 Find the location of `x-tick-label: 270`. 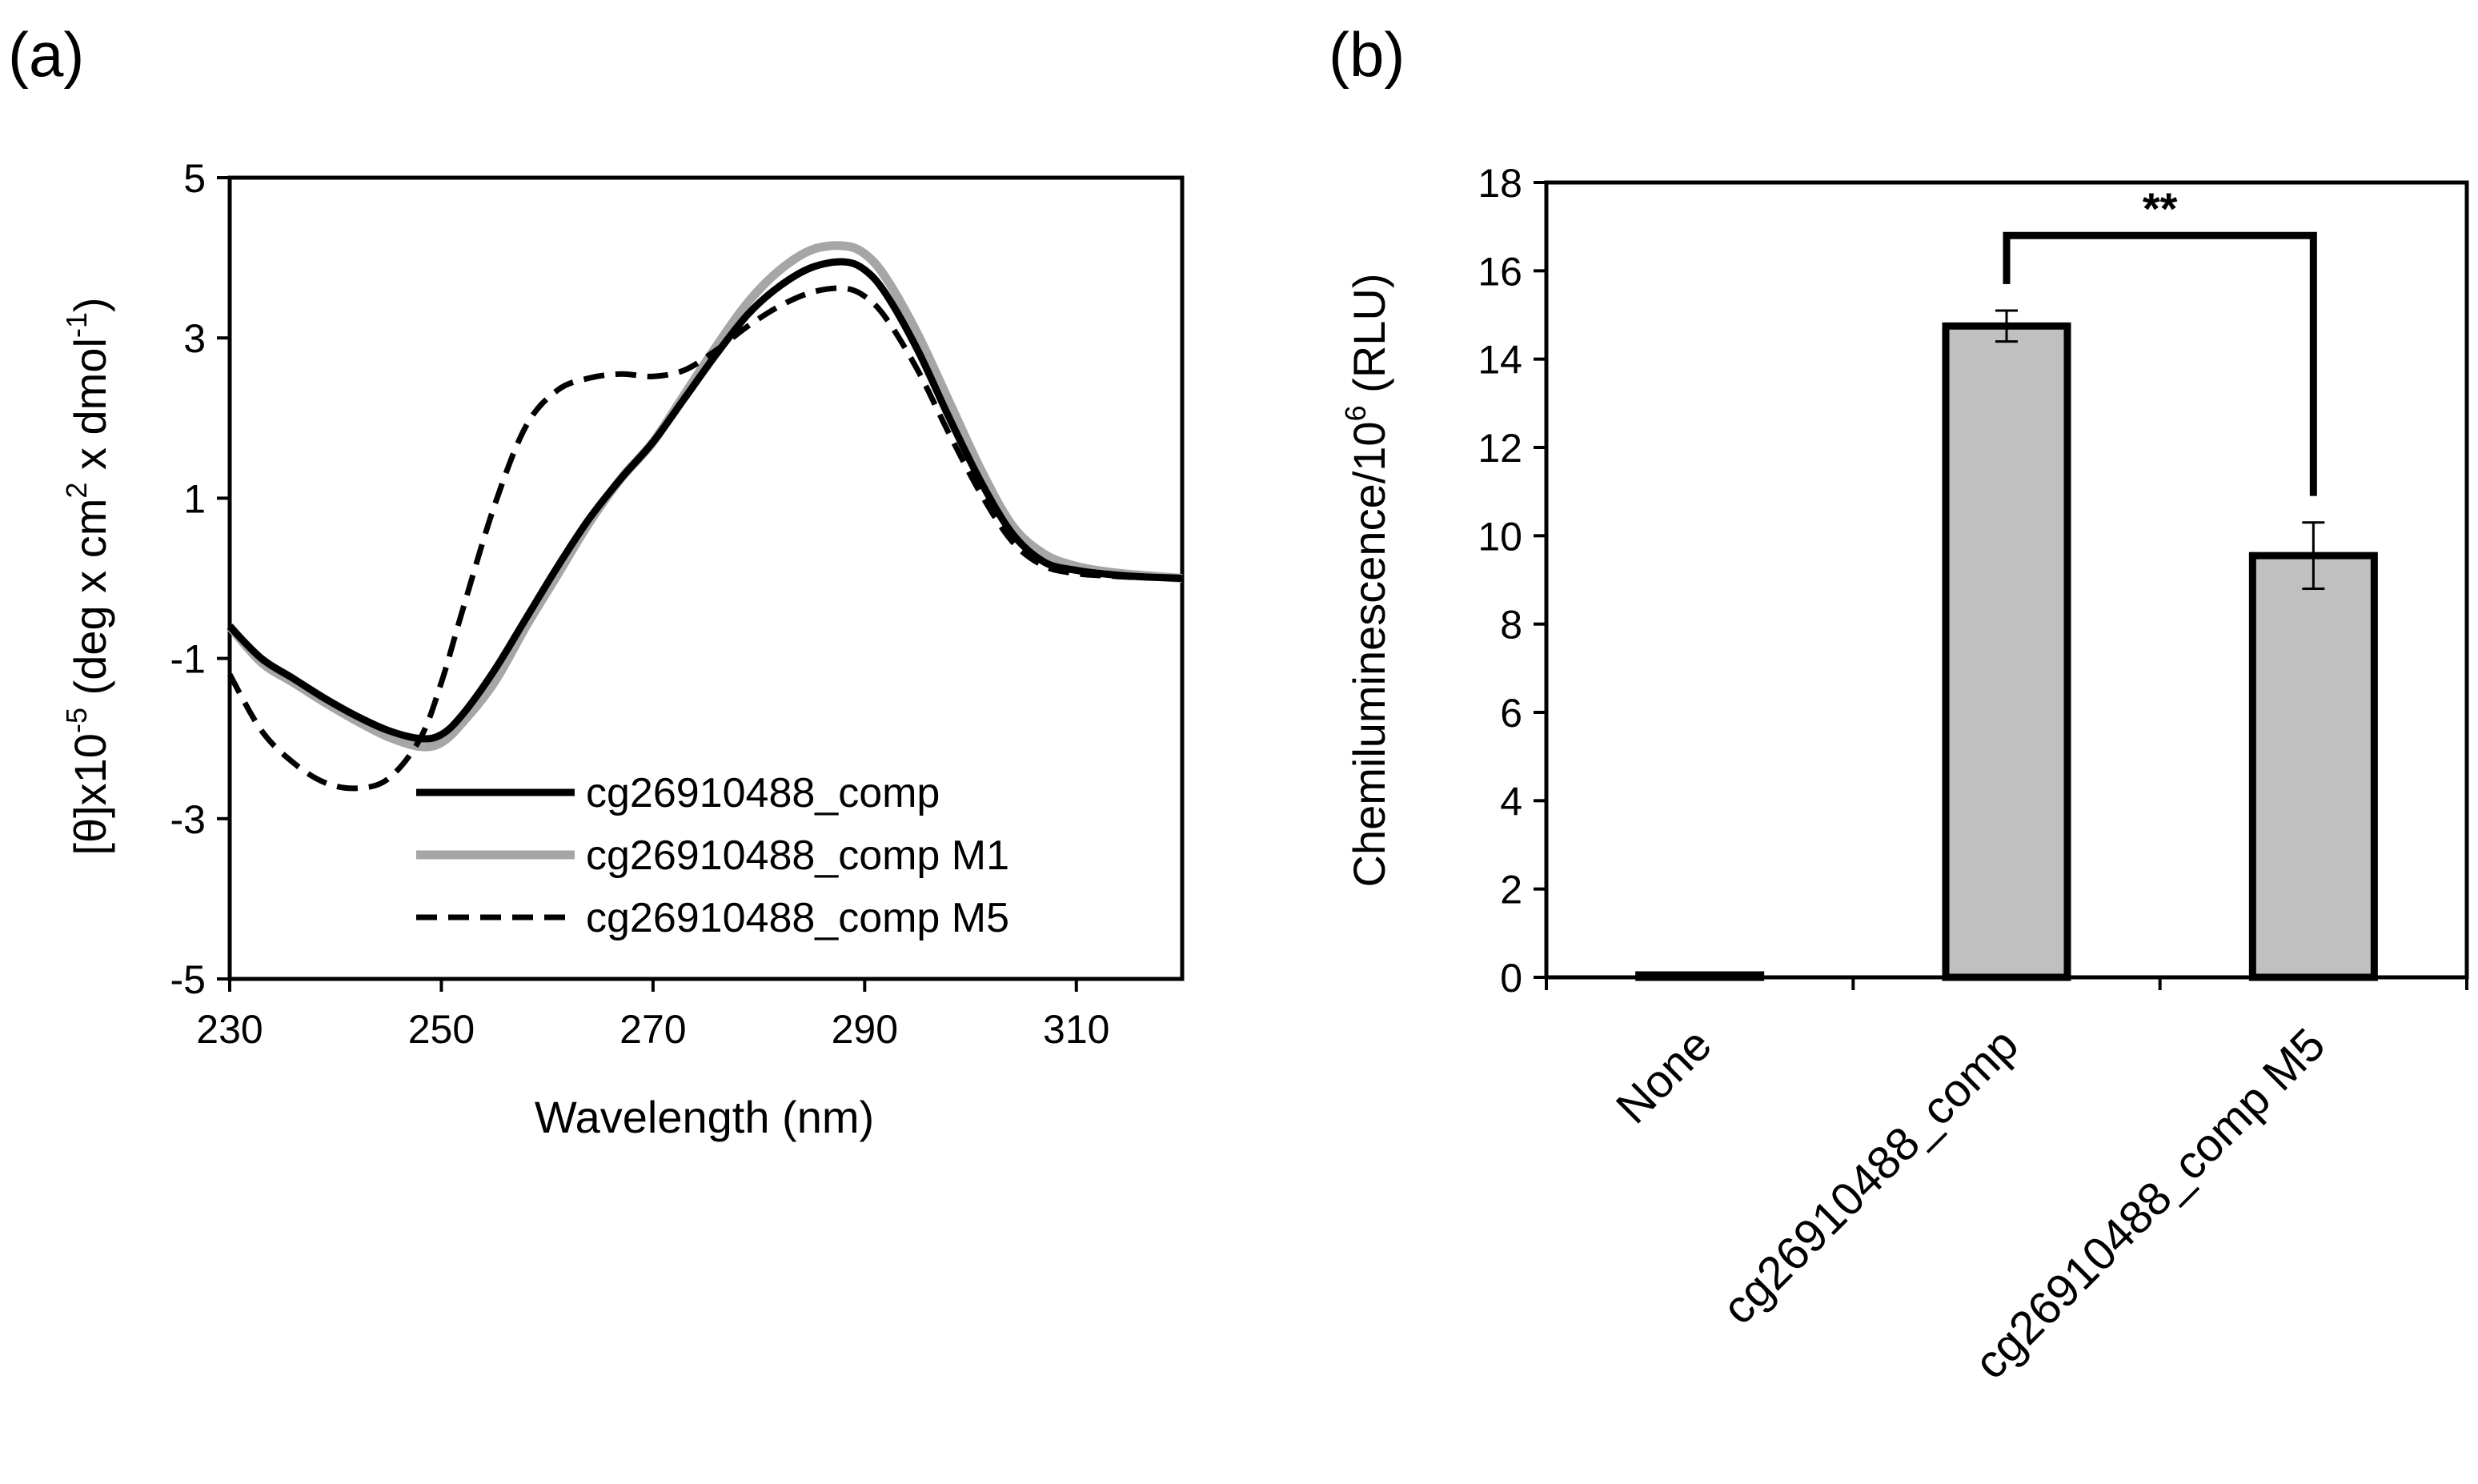

x-tick-label: 270 is located at coordinates (653, 1029).